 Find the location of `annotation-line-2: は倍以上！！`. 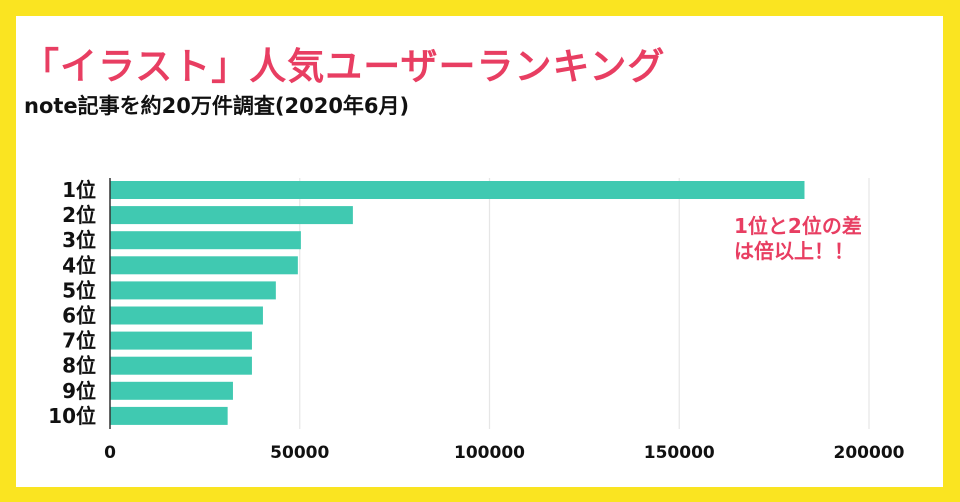

annotation-line-2: は倍以上！！ is located at coordinates (794, 251).